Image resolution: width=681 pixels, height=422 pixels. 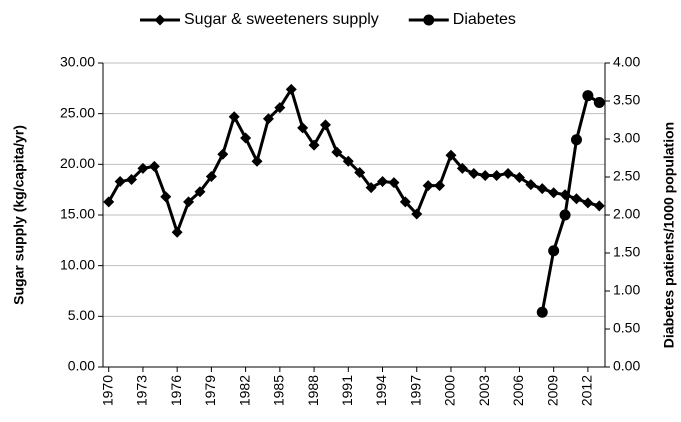 I want to click on x-tick-label: 1973, so click(x=142, y=390).